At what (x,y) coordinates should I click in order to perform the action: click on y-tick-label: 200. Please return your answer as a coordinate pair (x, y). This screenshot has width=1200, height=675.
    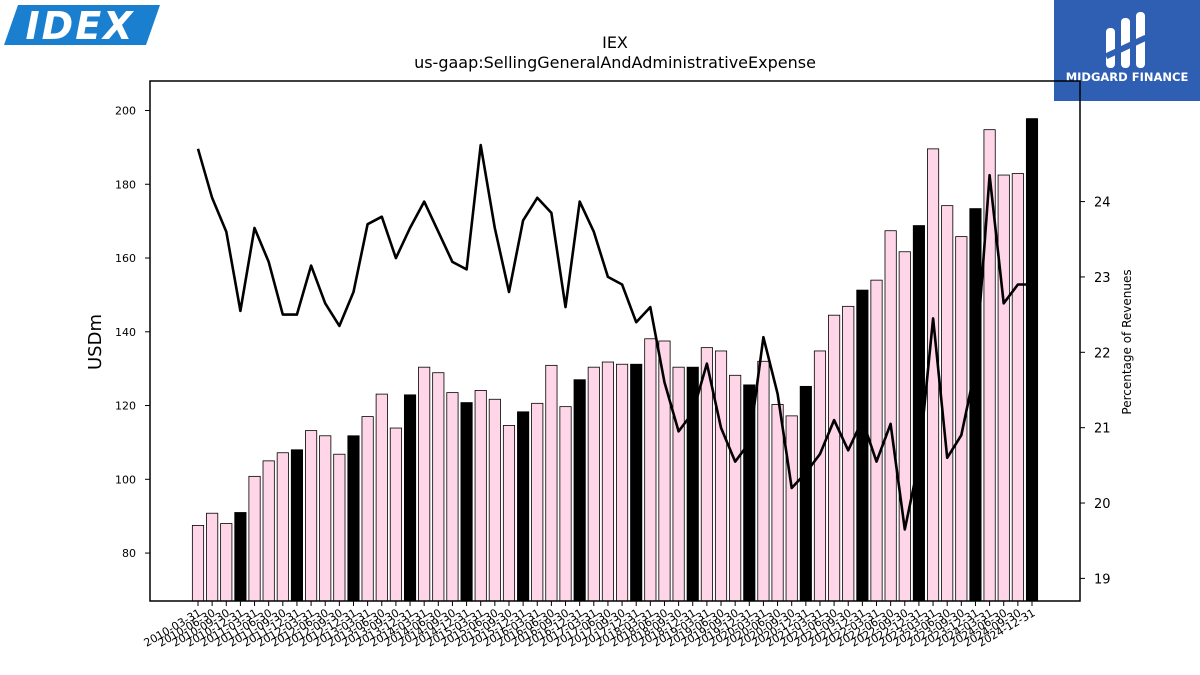
    Looking at the image, I should click on (125, 111).